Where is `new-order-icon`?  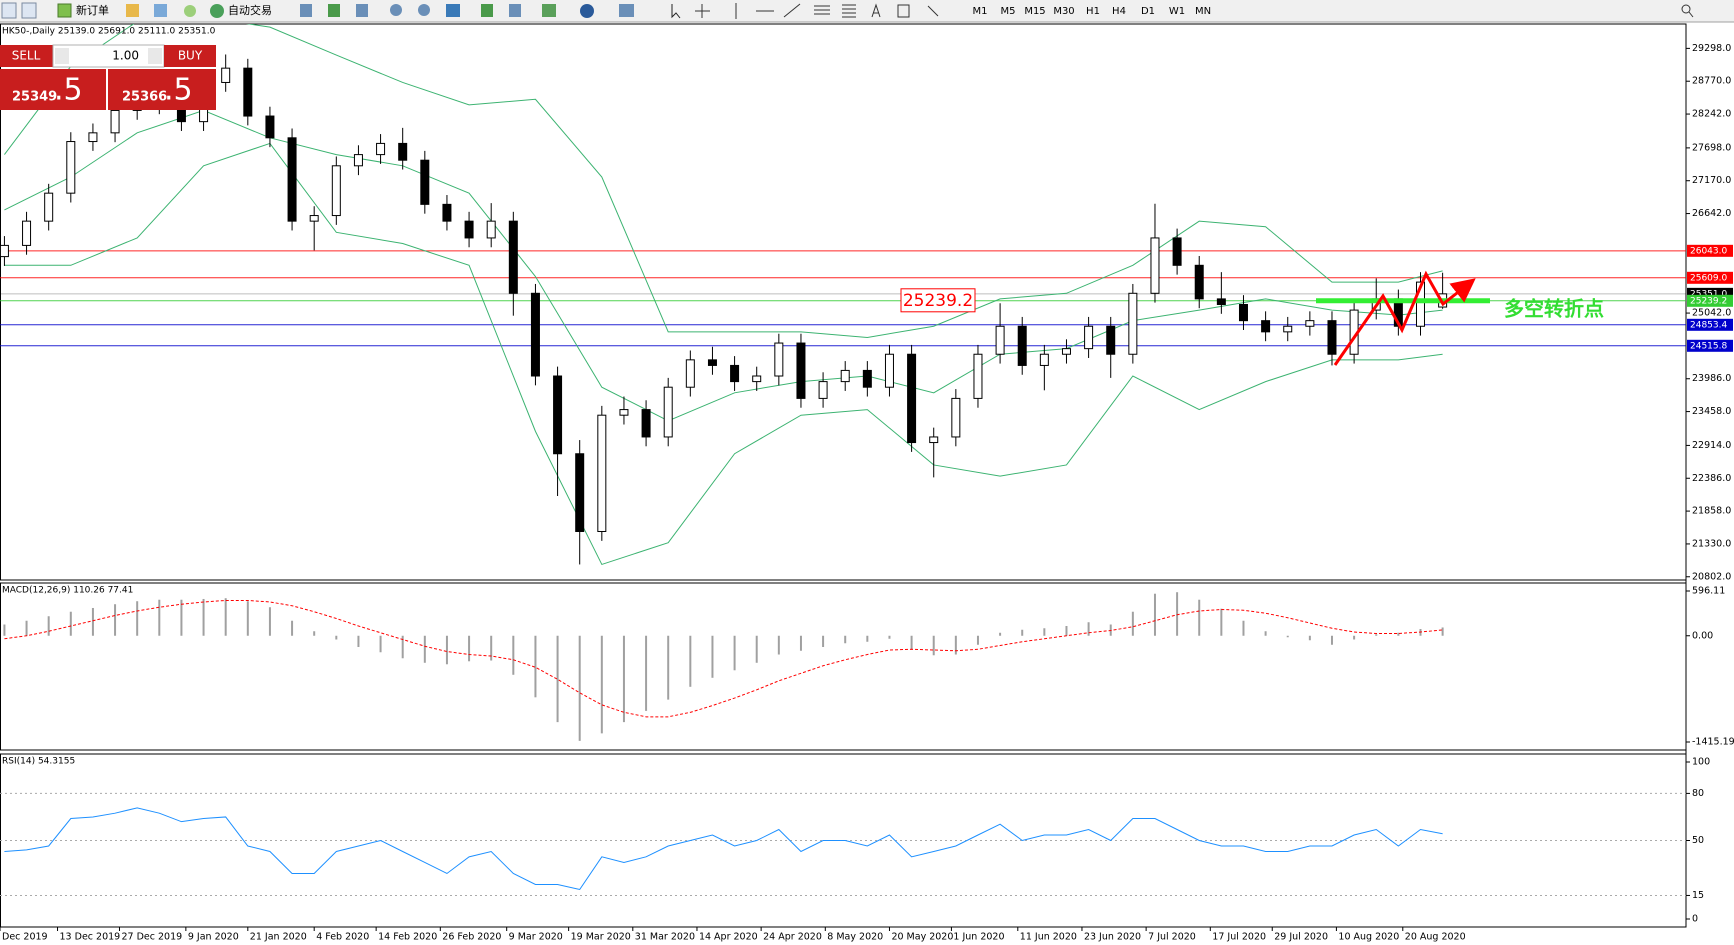
new-order-icon is located at coordinates (64, 10).